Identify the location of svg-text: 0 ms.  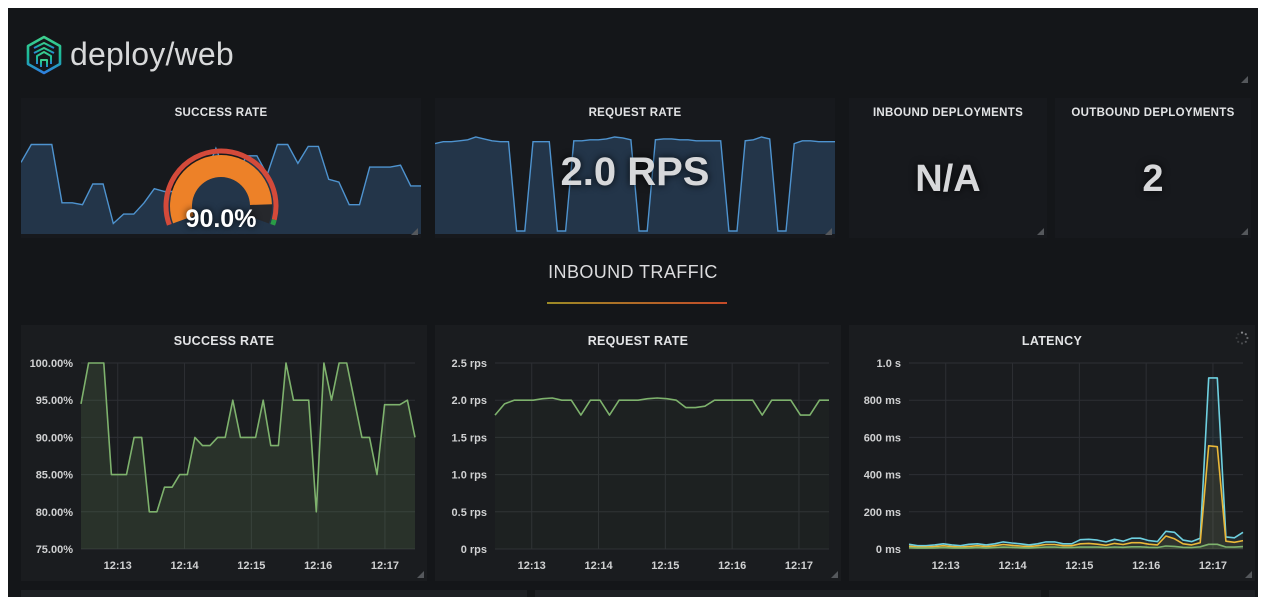
(888, 550).